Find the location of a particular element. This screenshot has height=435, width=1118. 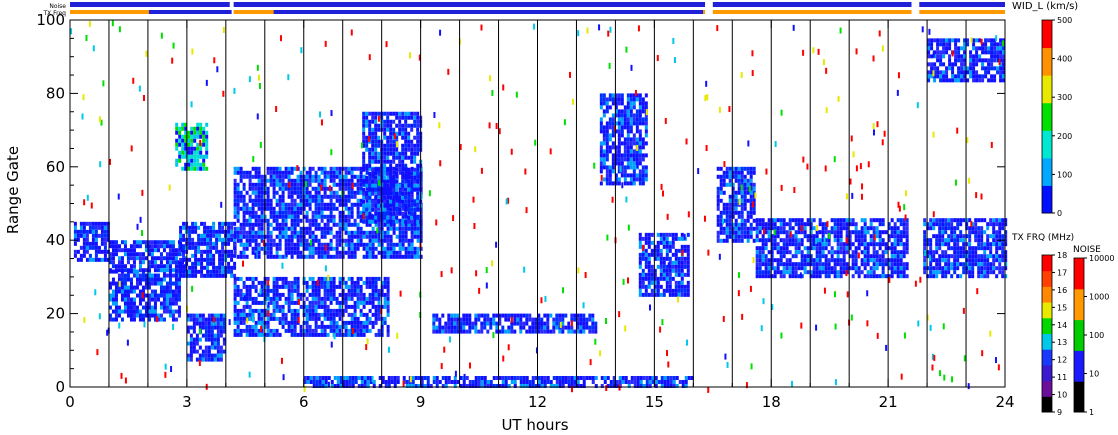

top-status-bars: Noise TX Freq is located at coordinates (523, 9).